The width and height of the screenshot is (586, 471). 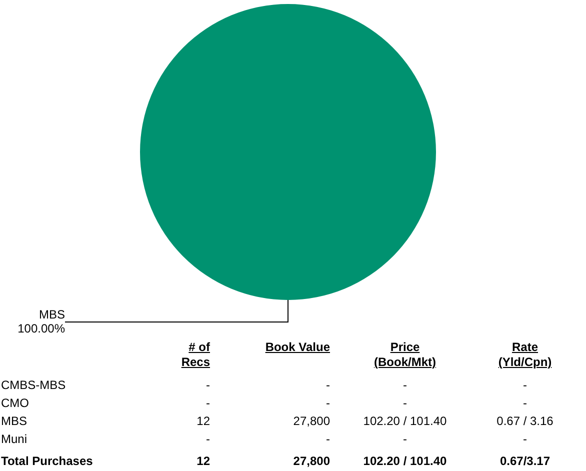 I want to click on text: 0.67/3.17, so click(x=525, y=461).